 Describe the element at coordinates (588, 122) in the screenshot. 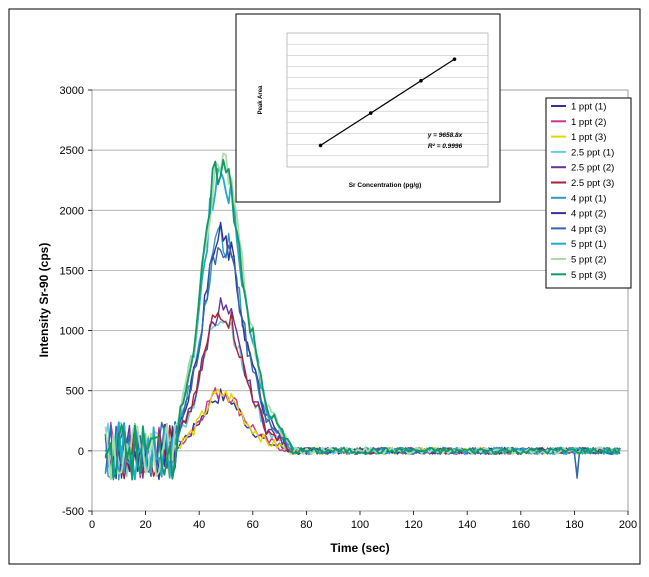

I see `legend-label: 1 ppt (2)` at that location.